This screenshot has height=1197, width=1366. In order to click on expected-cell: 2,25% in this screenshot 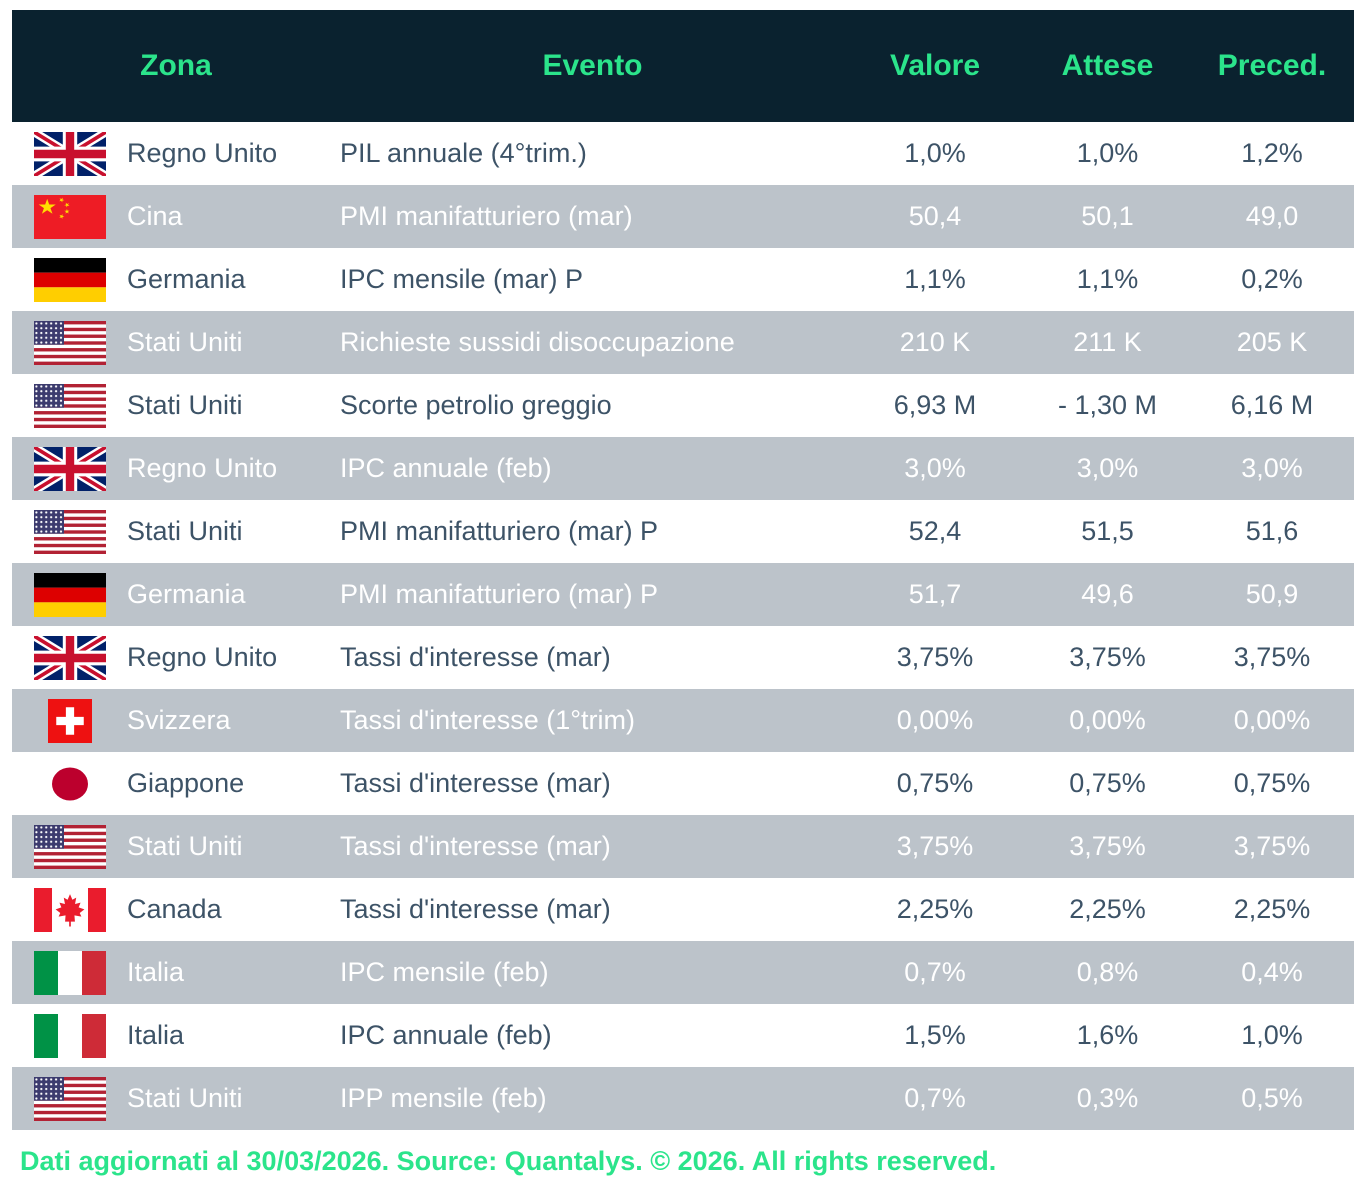, I will do `click(1107, 909)`.